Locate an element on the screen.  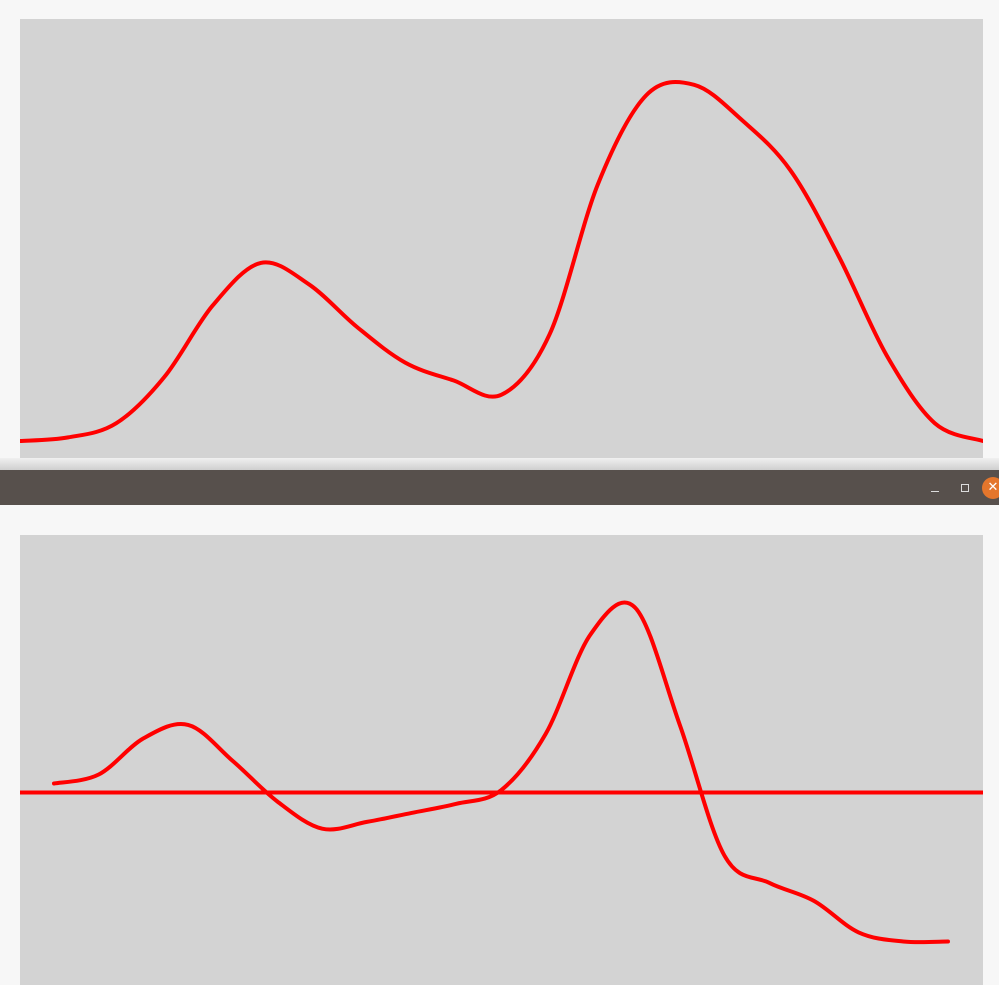
maximize-button is located at coordinates (965, 487).